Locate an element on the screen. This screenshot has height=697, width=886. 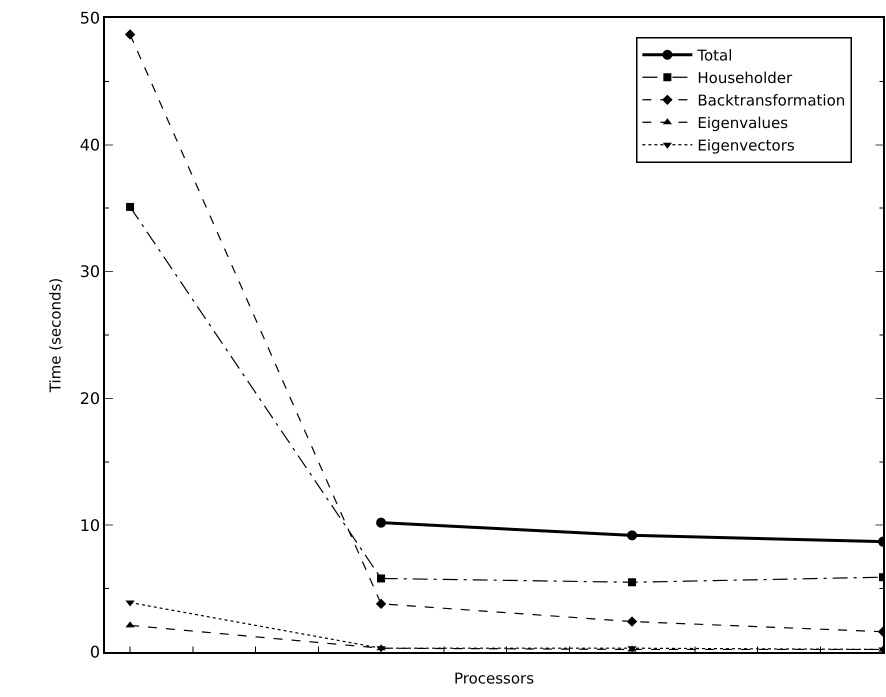
legend-label: Total is located at coordinates (714, 55).